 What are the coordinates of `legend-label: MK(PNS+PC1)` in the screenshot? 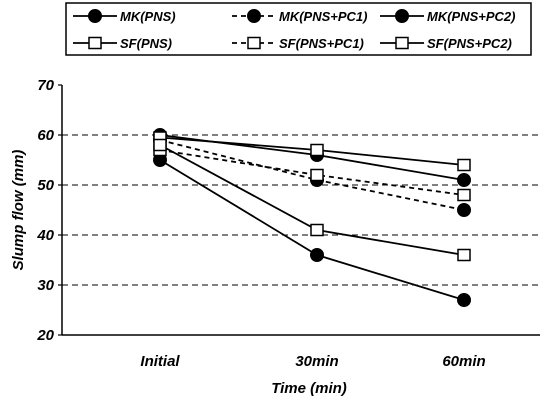 It's located at (323, 16).